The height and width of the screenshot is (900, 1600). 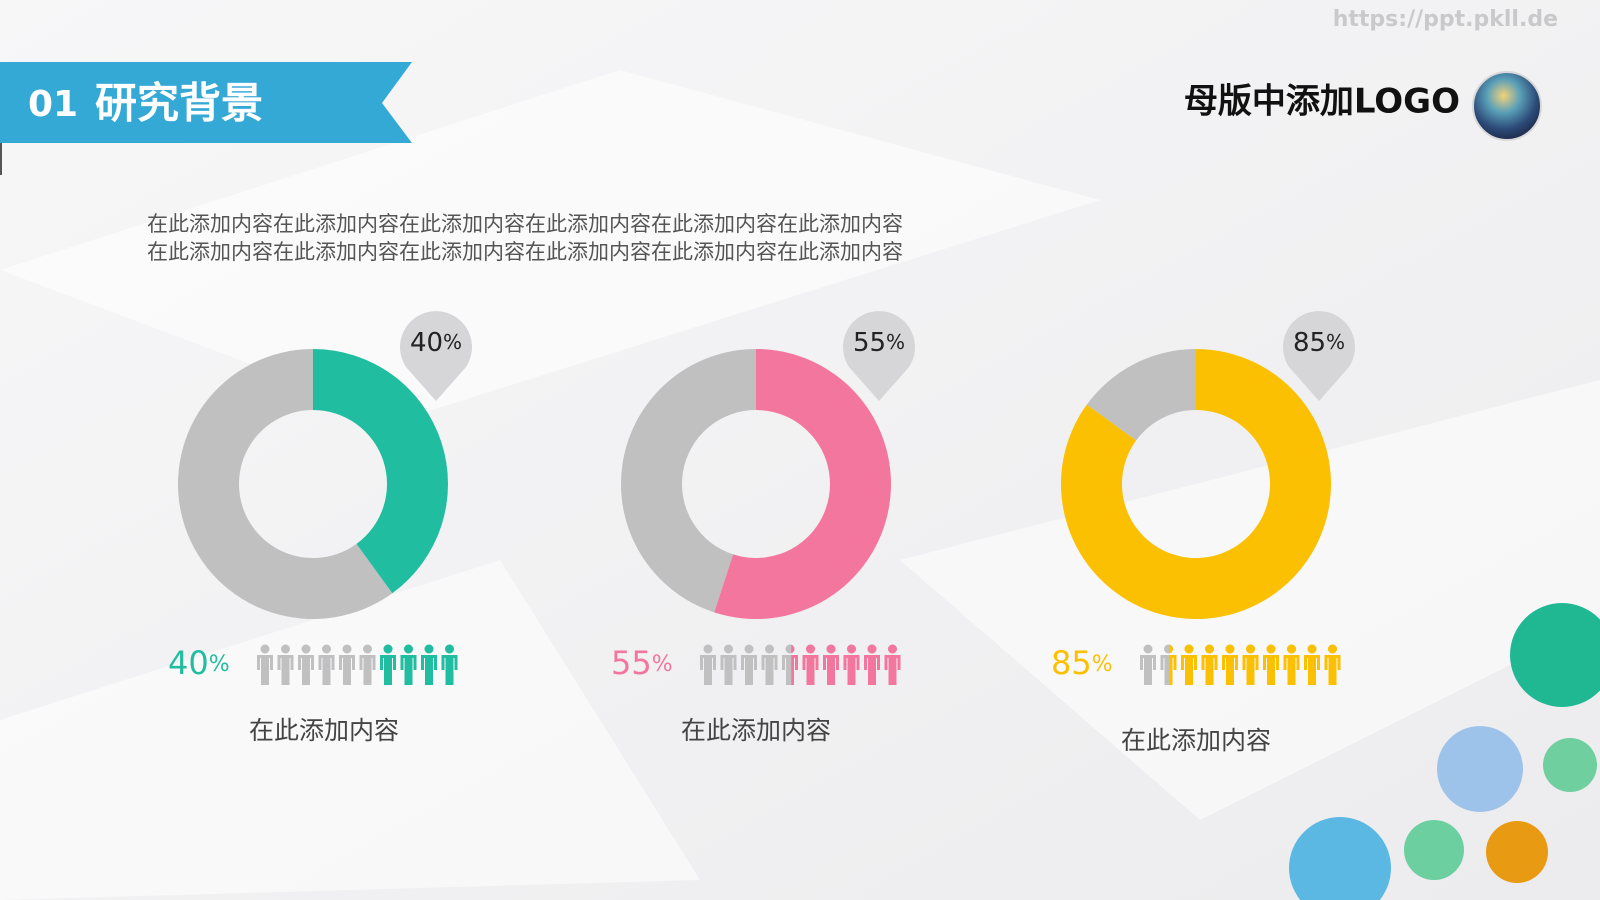 I want to click on logo-text: 母版中添加LOGO, so click(x=1322, y=102).